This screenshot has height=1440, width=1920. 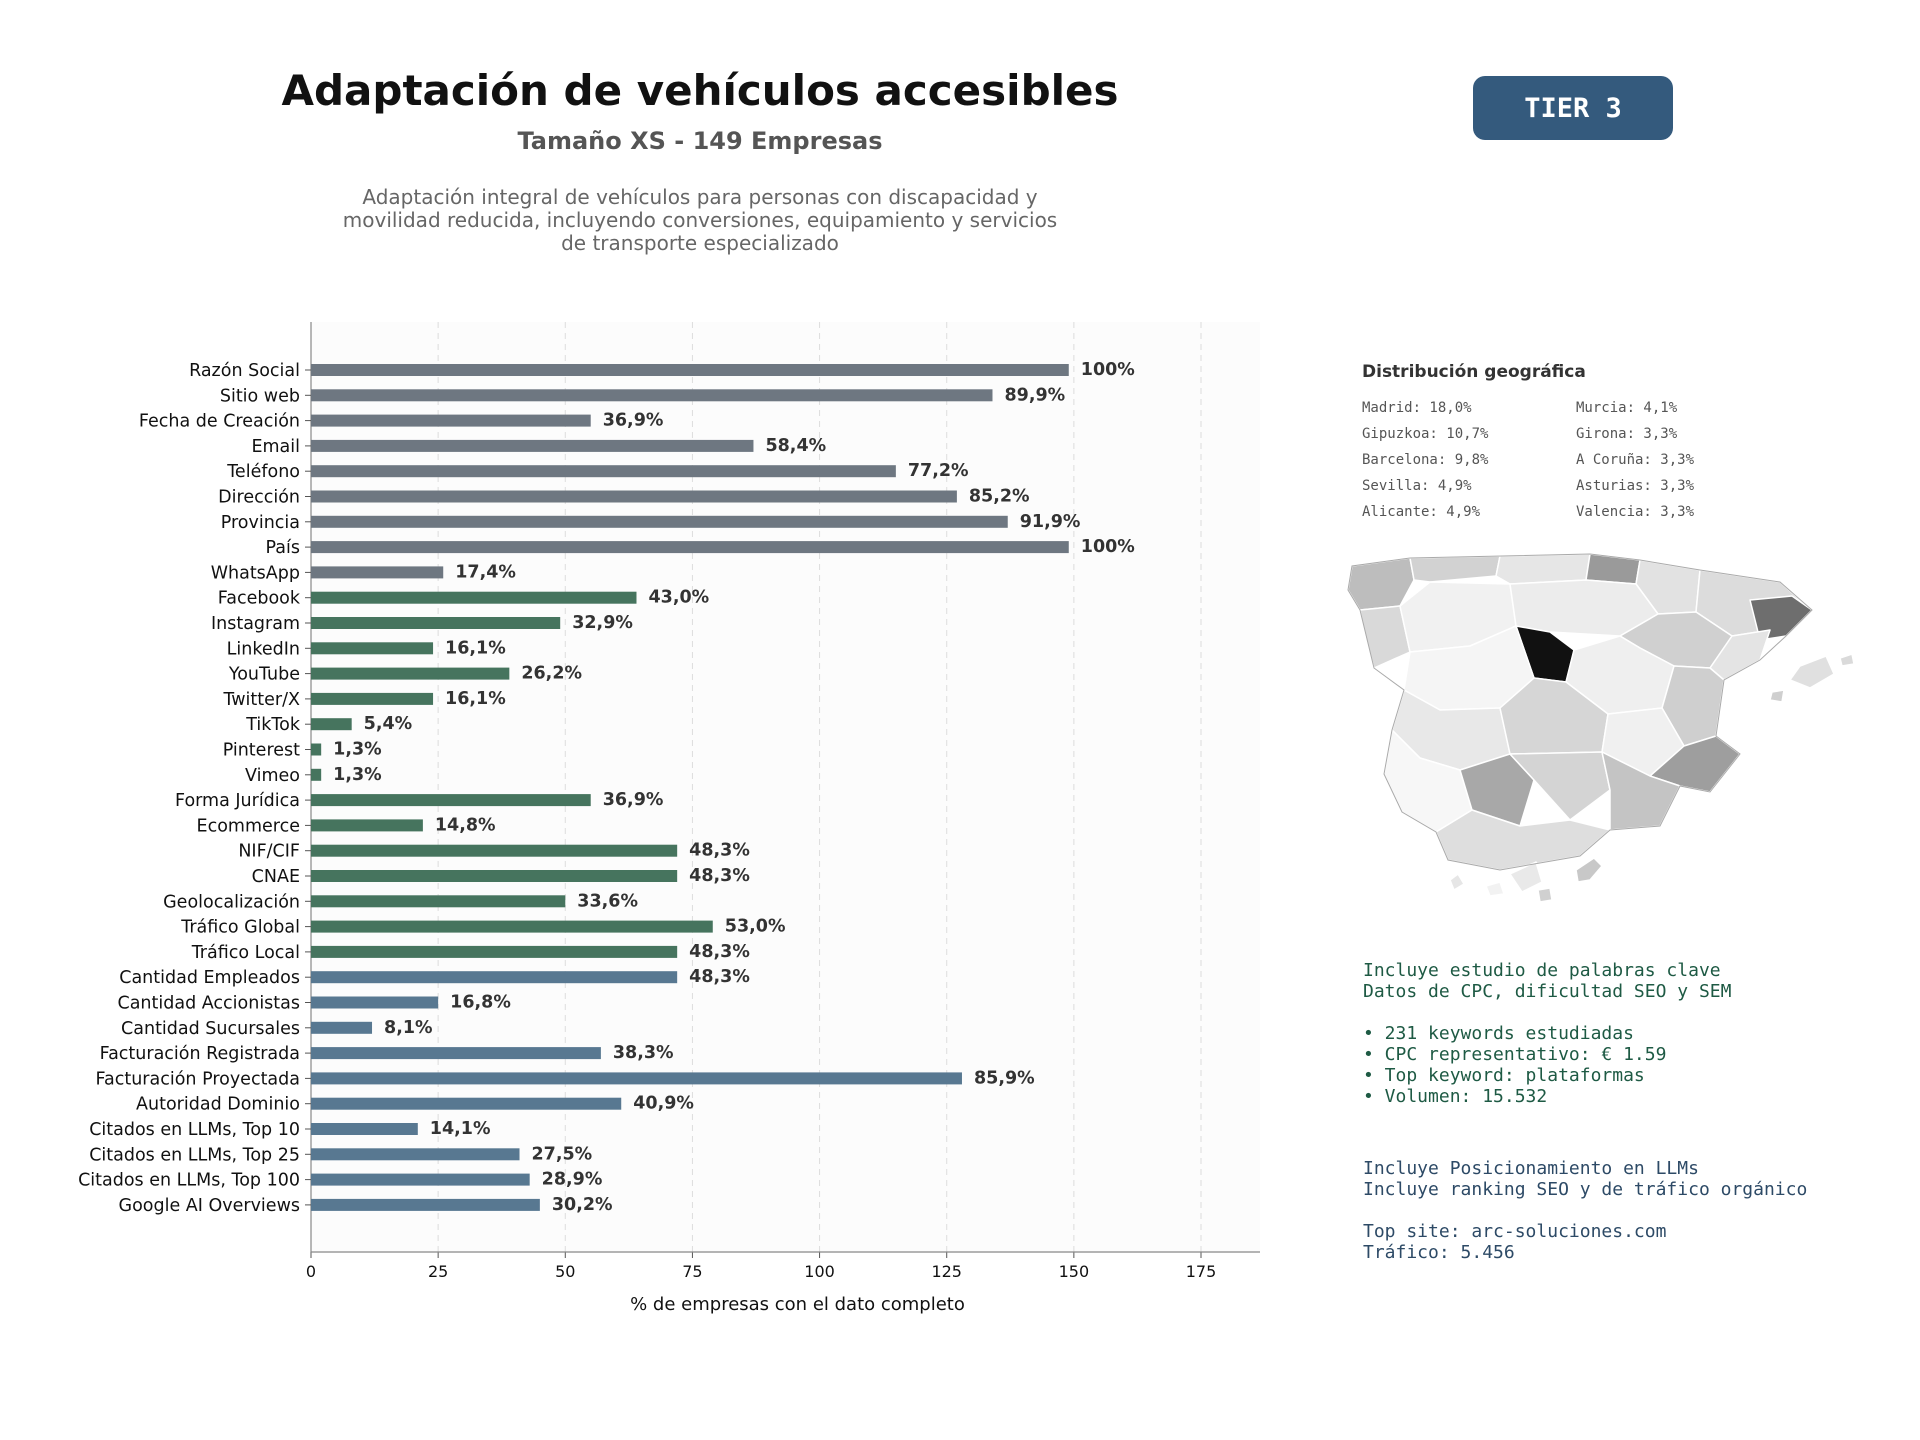 I want to click on y-tick-label: Tráfico Global, so click(x=240, y=928).